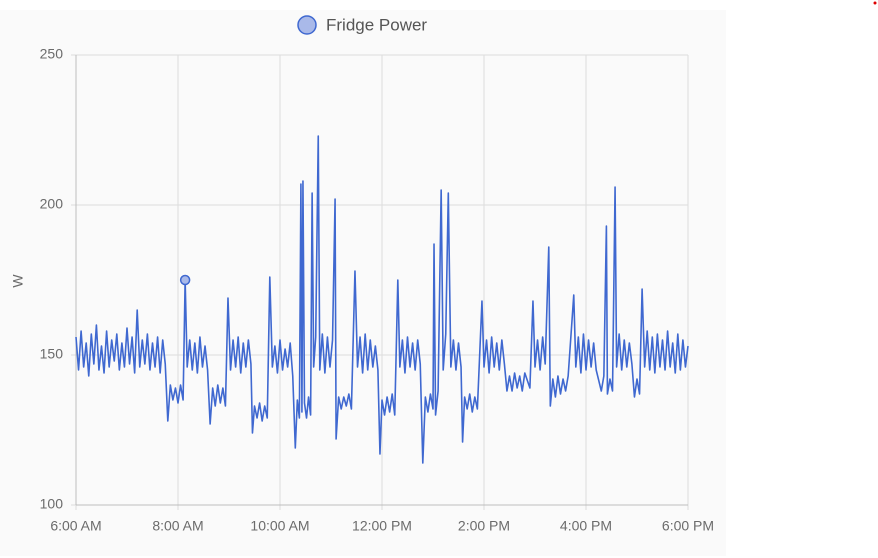 The image size is (878, 558). What do you see at coordinates (376, 24) in the screenshot?
I see `legend-label: Fridge Power` at bounding box center [376, 24].